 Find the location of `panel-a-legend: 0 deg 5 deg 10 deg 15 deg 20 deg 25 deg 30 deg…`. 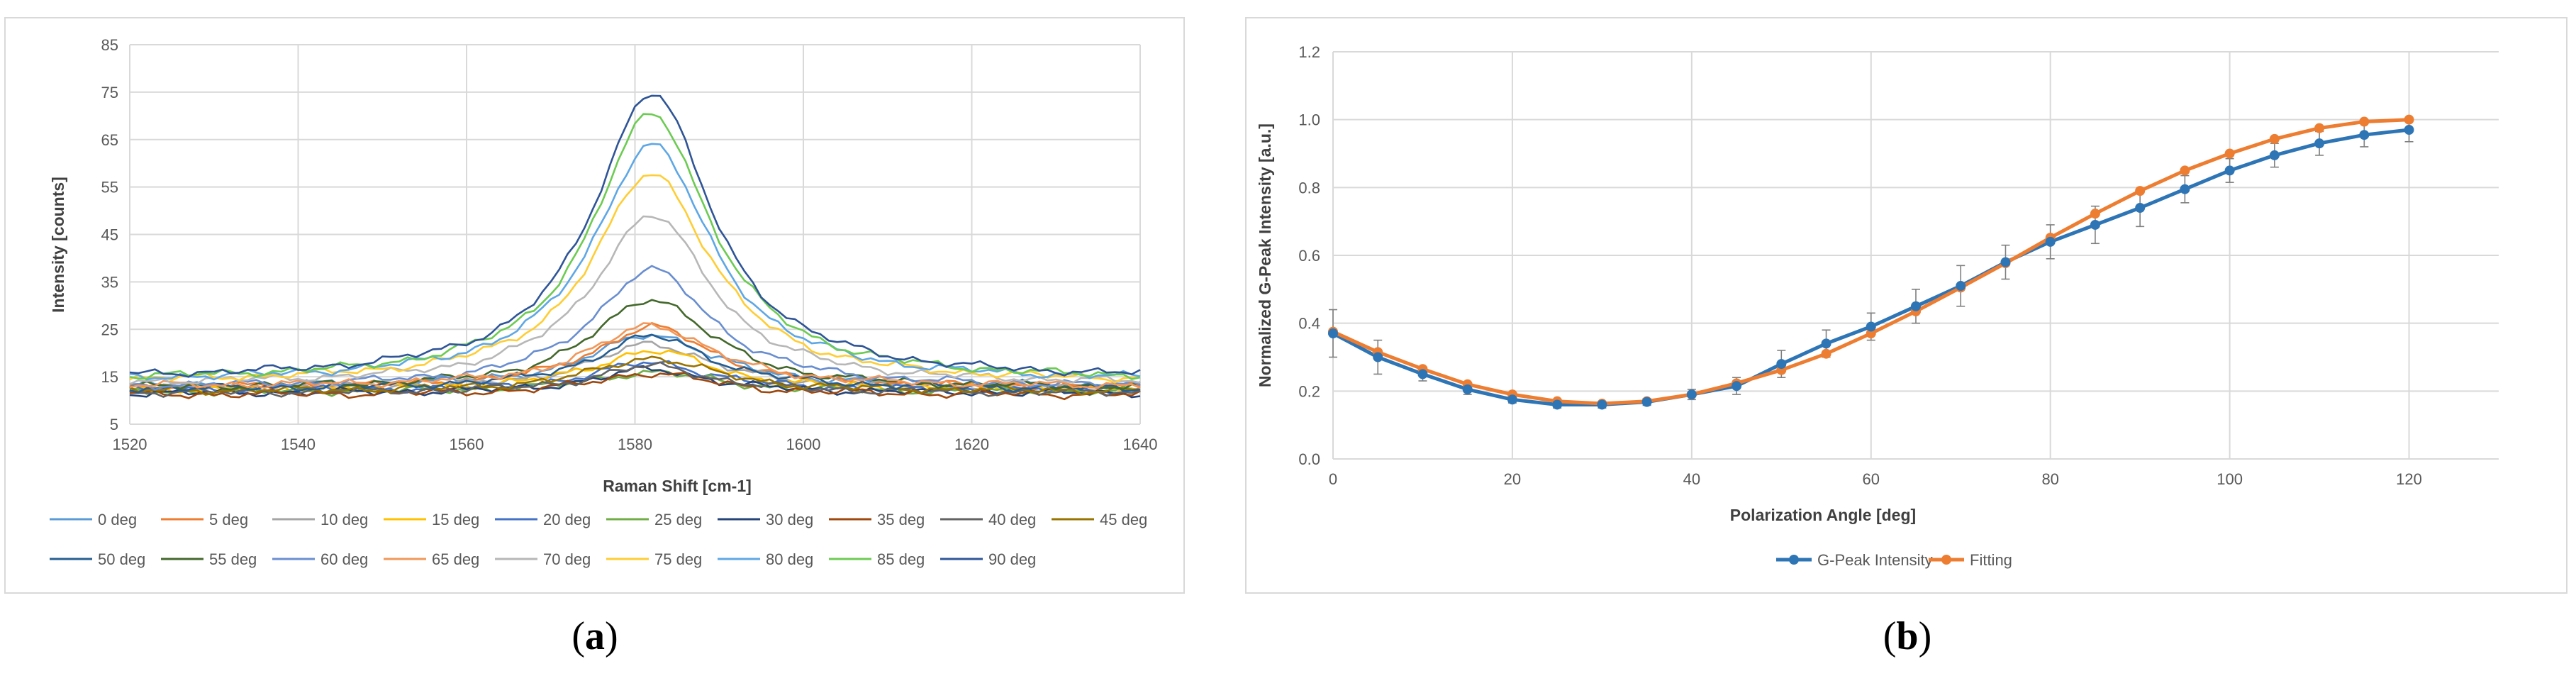

panel-a-legend: 0 deg 5 deg 10 deg 15 deg 20 deg 25 deg 30 deg… is located at coordinates (598, 539).